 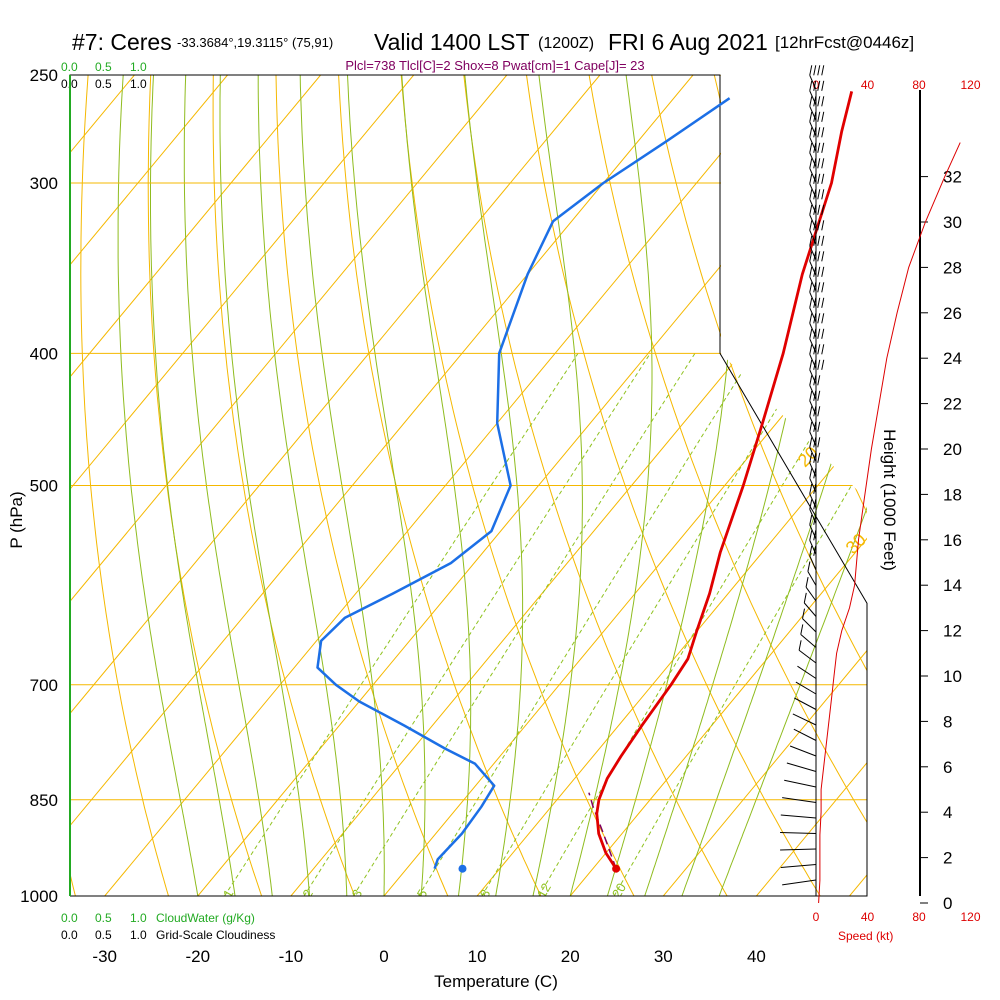 I want to click on station-title: #7: Ceres, so click(x=122, y=42).